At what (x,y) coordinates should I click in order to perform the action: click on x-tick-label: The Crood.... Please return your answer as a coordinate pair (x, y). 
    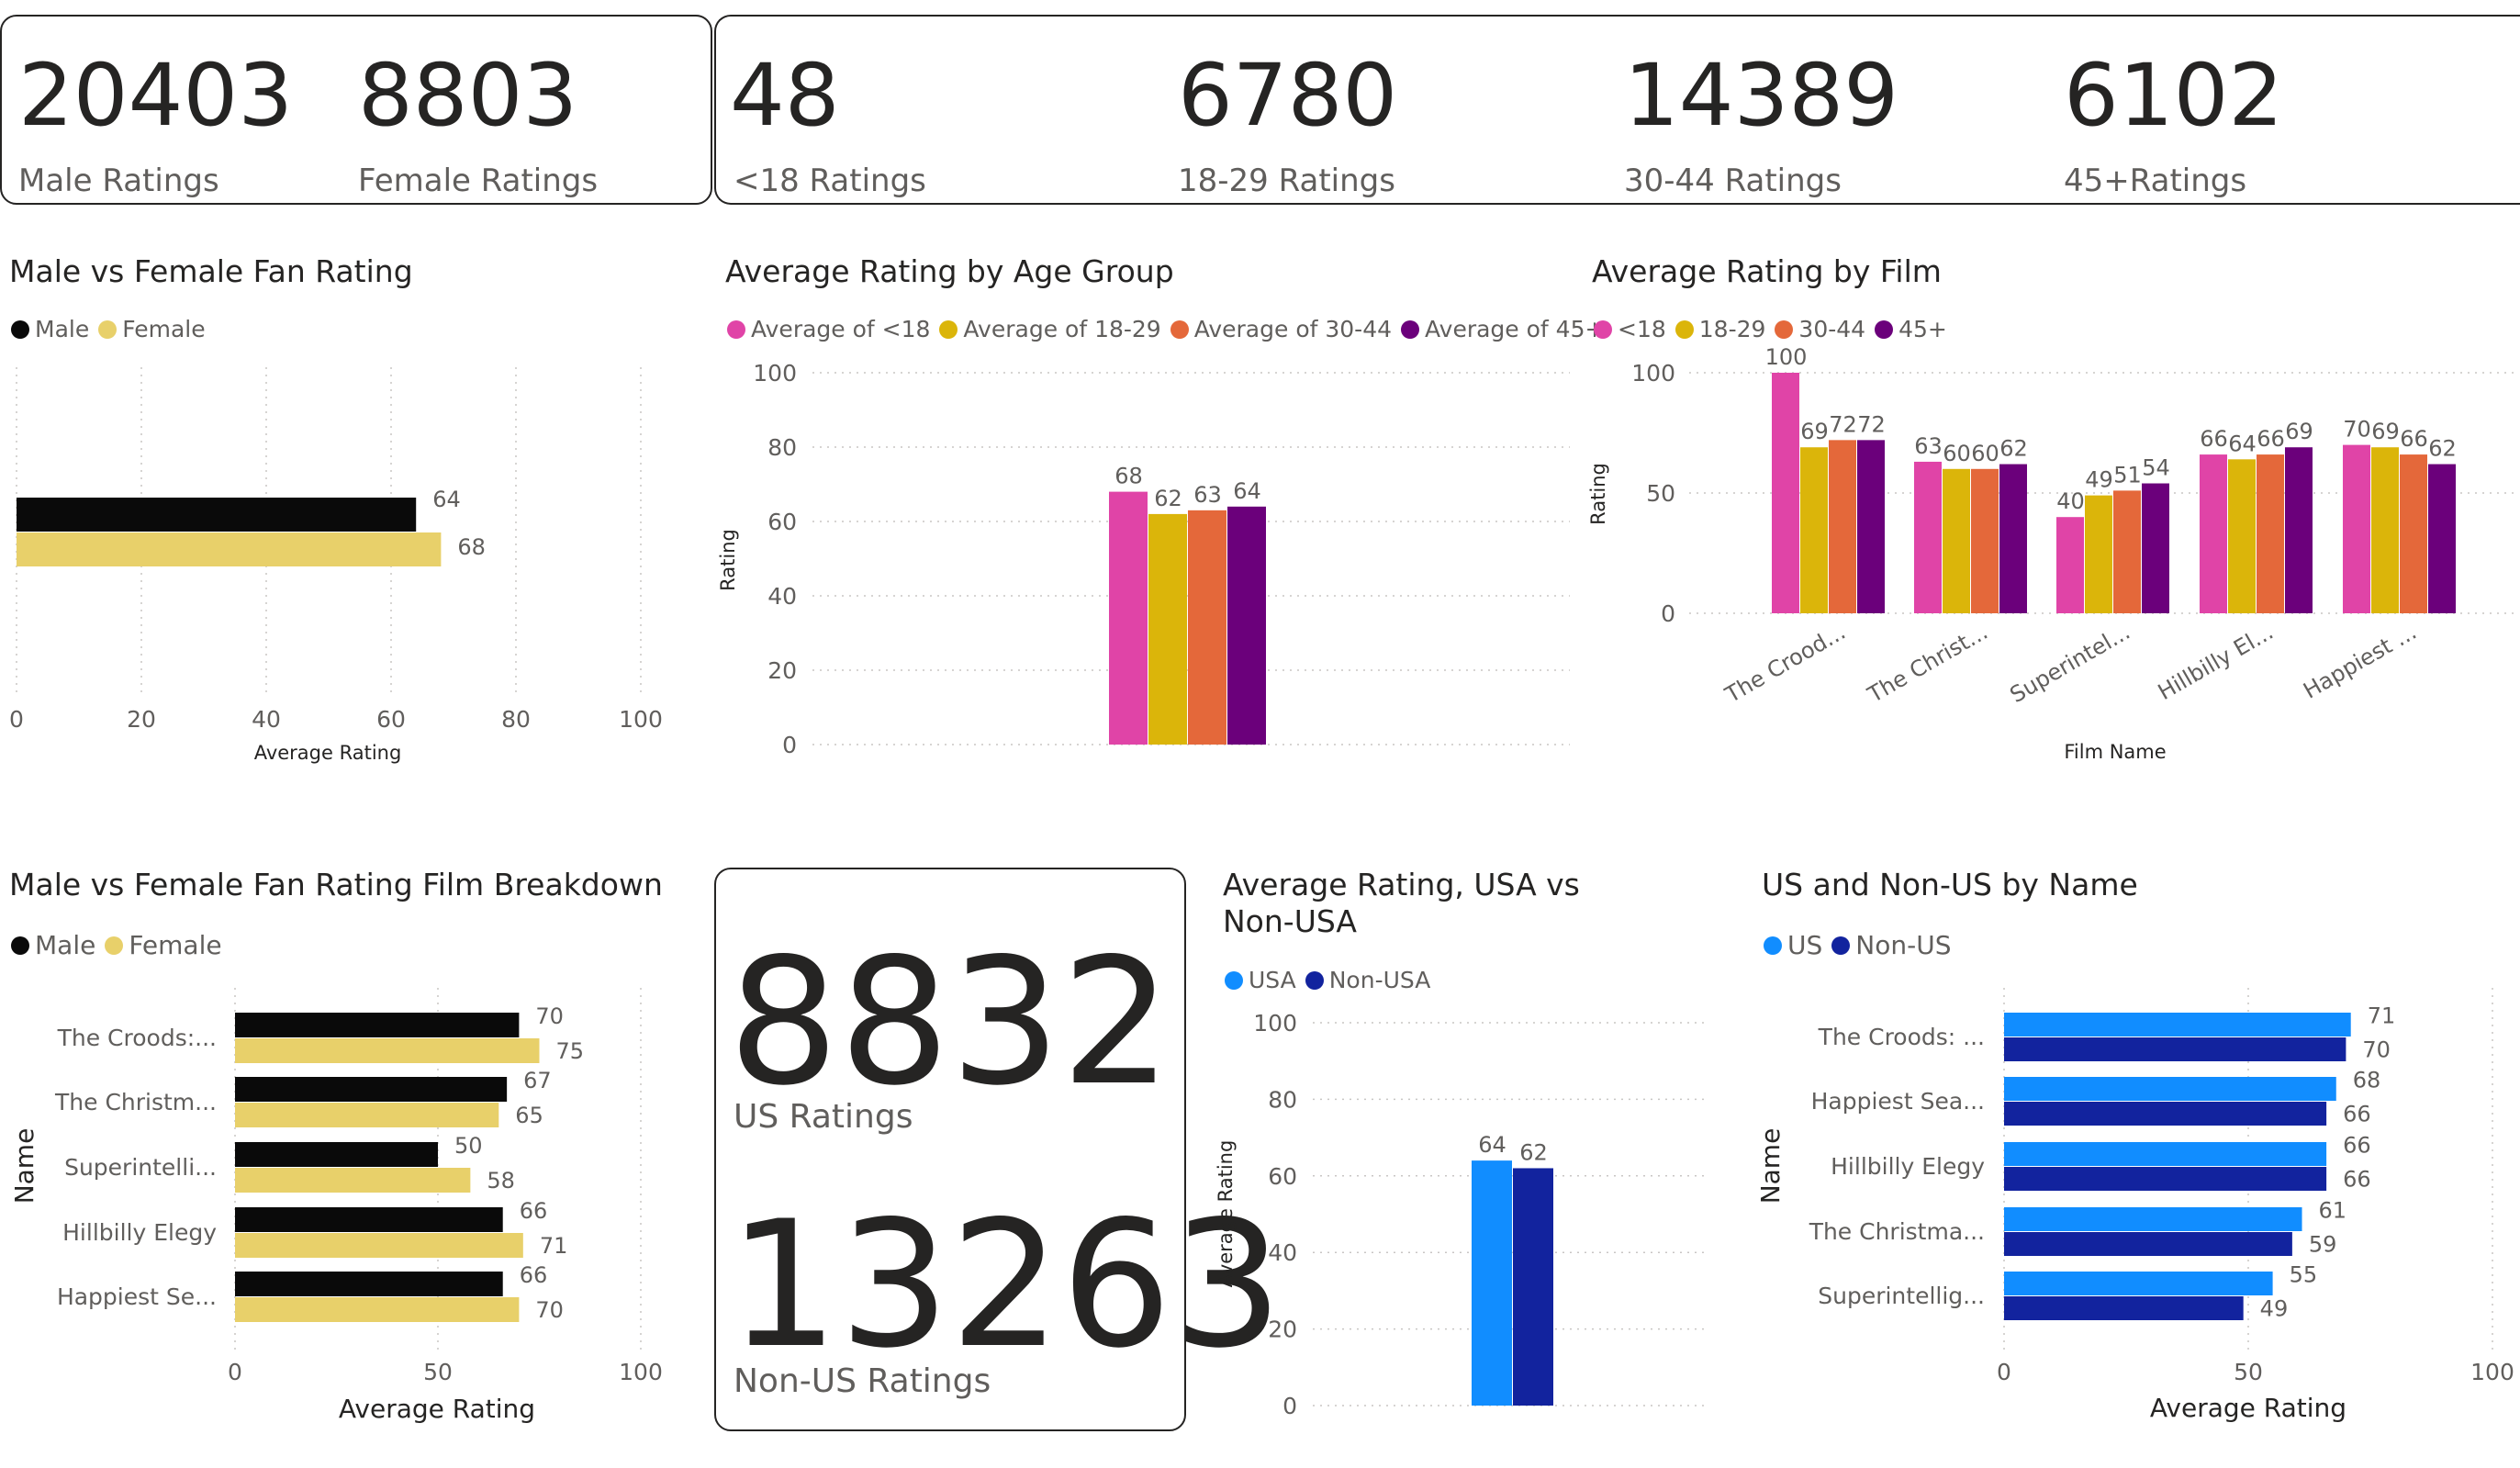
    Looking at the image, I should click on (1785, 664).